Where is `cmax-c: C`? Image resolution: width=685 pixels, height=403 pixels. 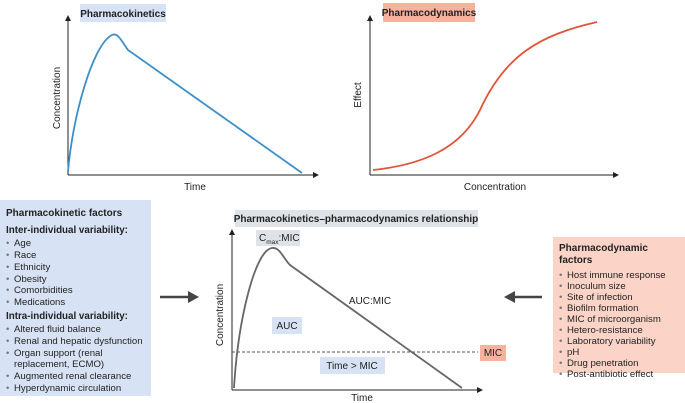
cmax-c: C is located at coordinates (262, 238).